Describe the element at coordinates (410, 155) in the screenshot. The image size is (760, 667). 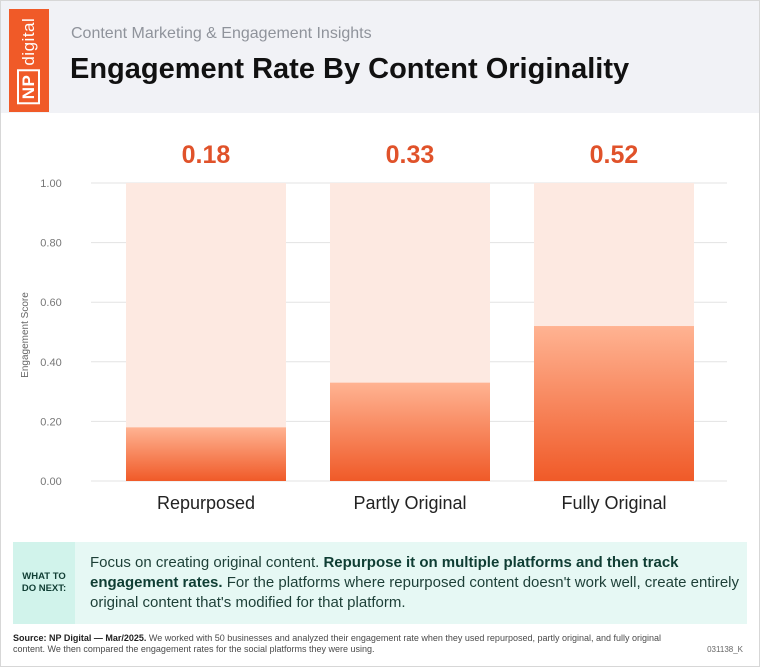
I see `bar-value-label: 0.33` at that location.